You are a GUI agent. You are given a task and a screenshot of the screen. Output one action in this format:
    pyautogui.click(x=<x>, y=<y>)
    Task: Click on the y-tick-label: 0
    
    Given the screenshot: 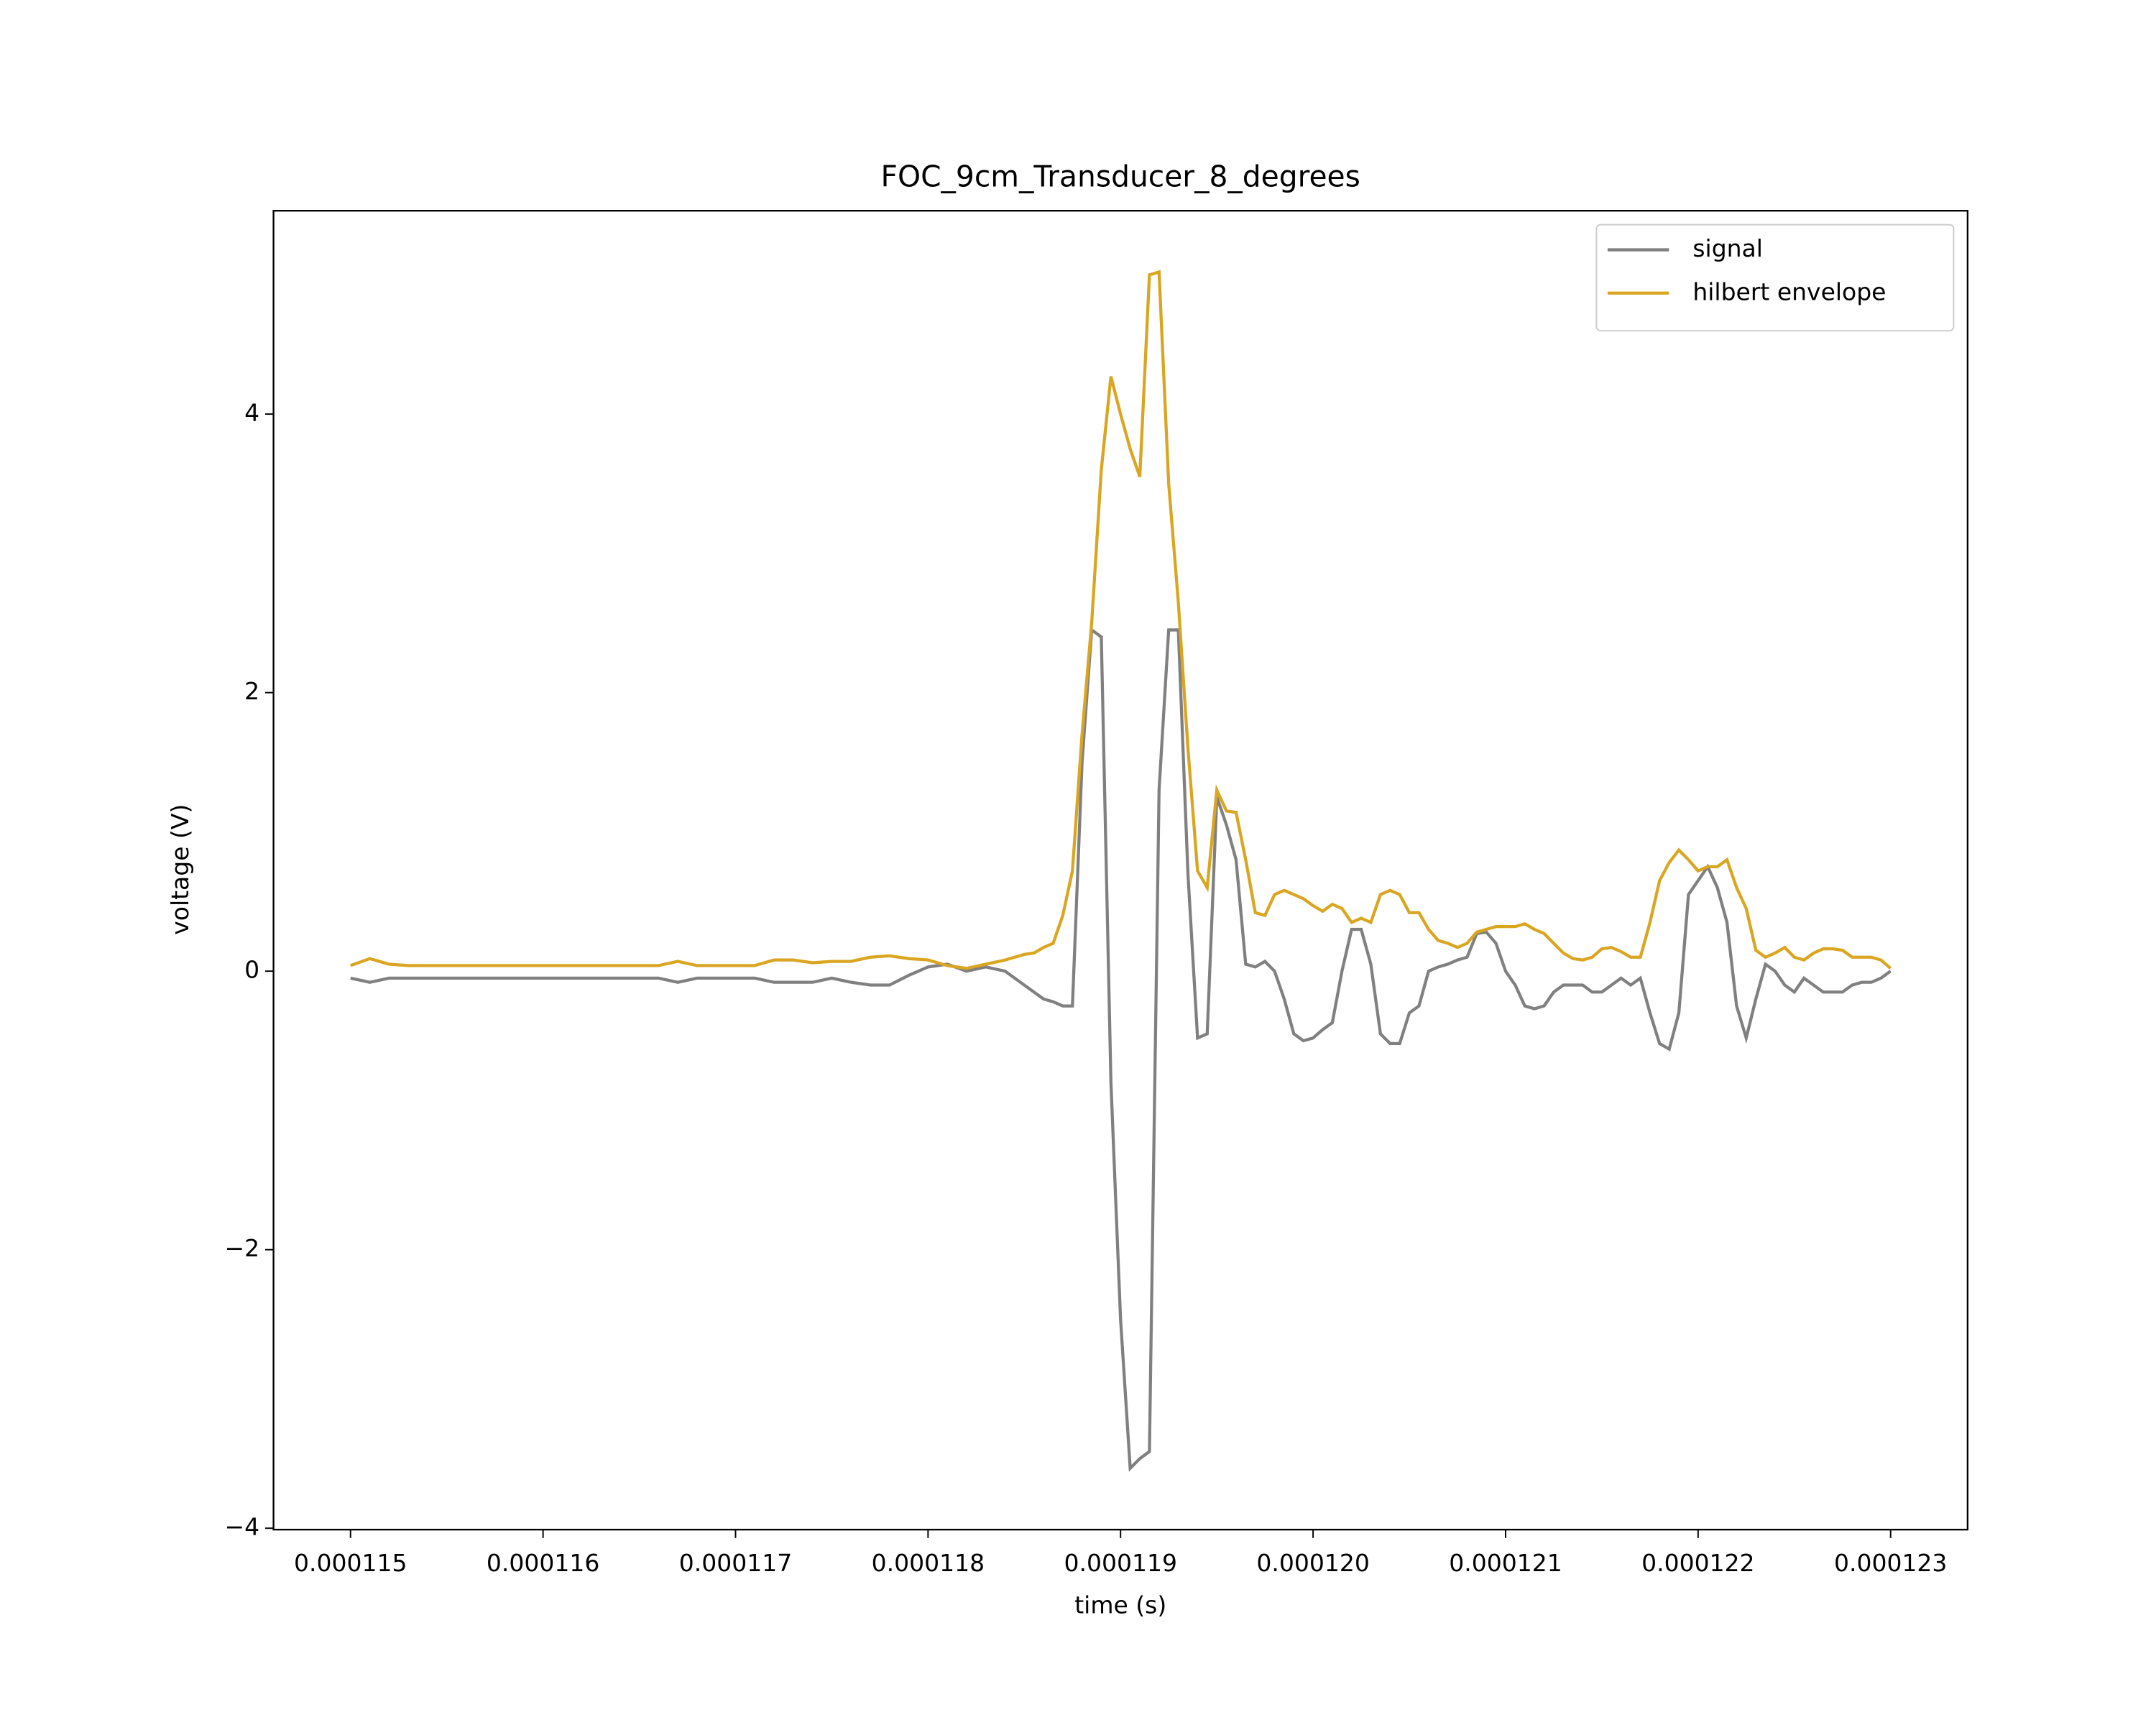 What is the action you would take?
    pyautogui.click(x=252, y=970)
    